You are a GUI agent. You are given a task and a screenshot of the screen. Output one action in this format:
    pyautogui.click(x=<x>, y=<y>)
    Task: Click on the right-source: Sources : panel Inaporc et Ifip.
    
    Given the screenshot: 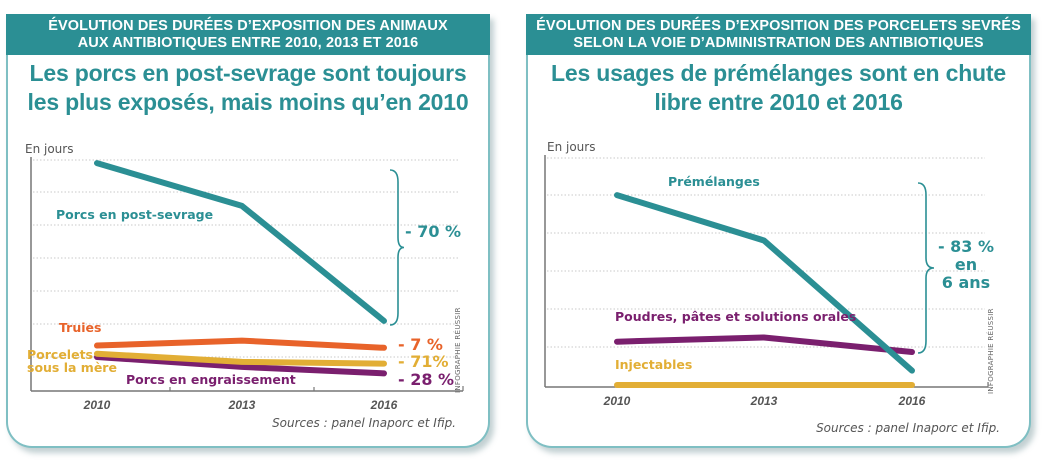 What is the action you would take?
    pyautogui.click(x=908, y=428)
    